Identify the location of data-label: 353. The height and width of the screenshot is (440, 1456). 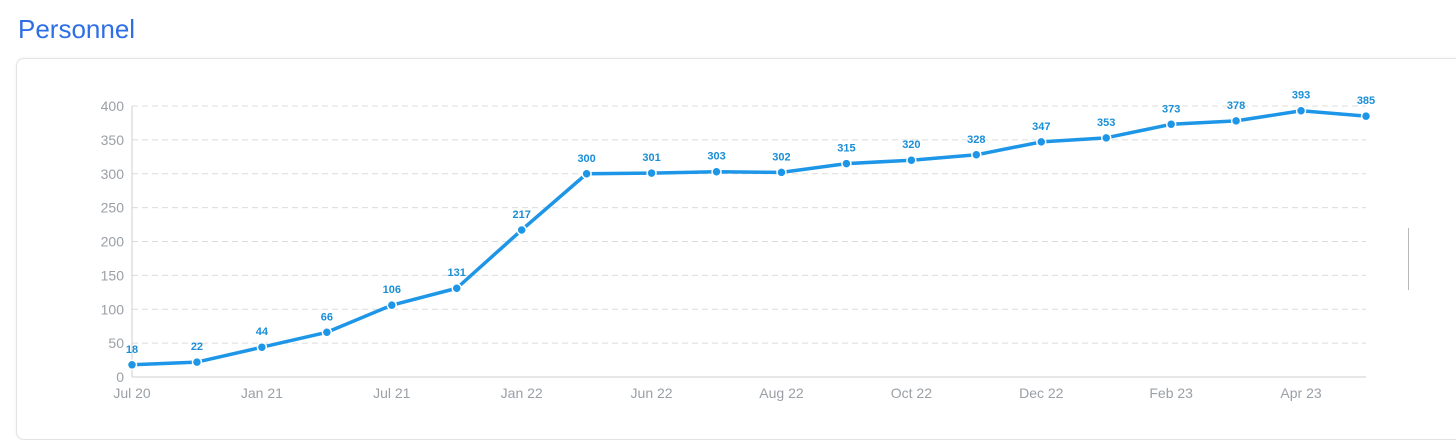
(1106, 123).